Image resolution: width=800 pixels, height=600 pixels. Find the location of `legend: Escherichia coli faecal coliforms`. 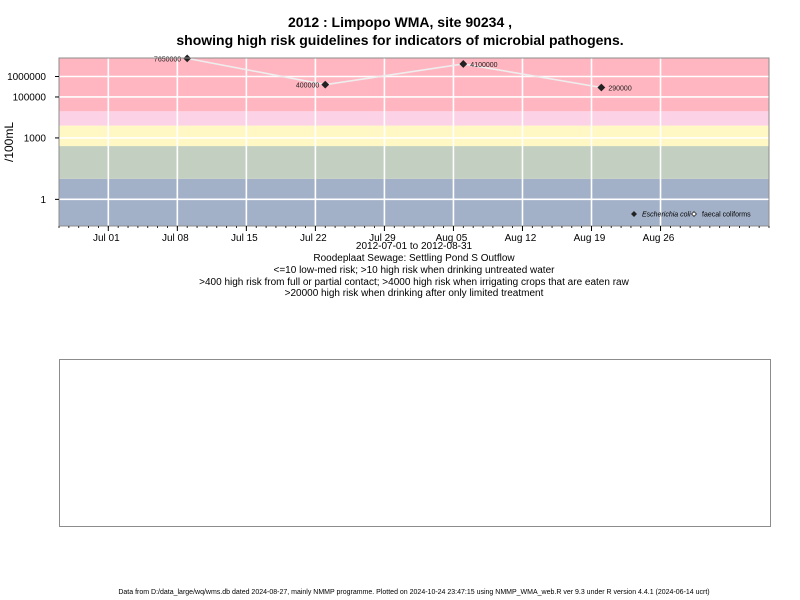

legend: Escherichia coli faecal coliforms is located at coordinates (691, 215).